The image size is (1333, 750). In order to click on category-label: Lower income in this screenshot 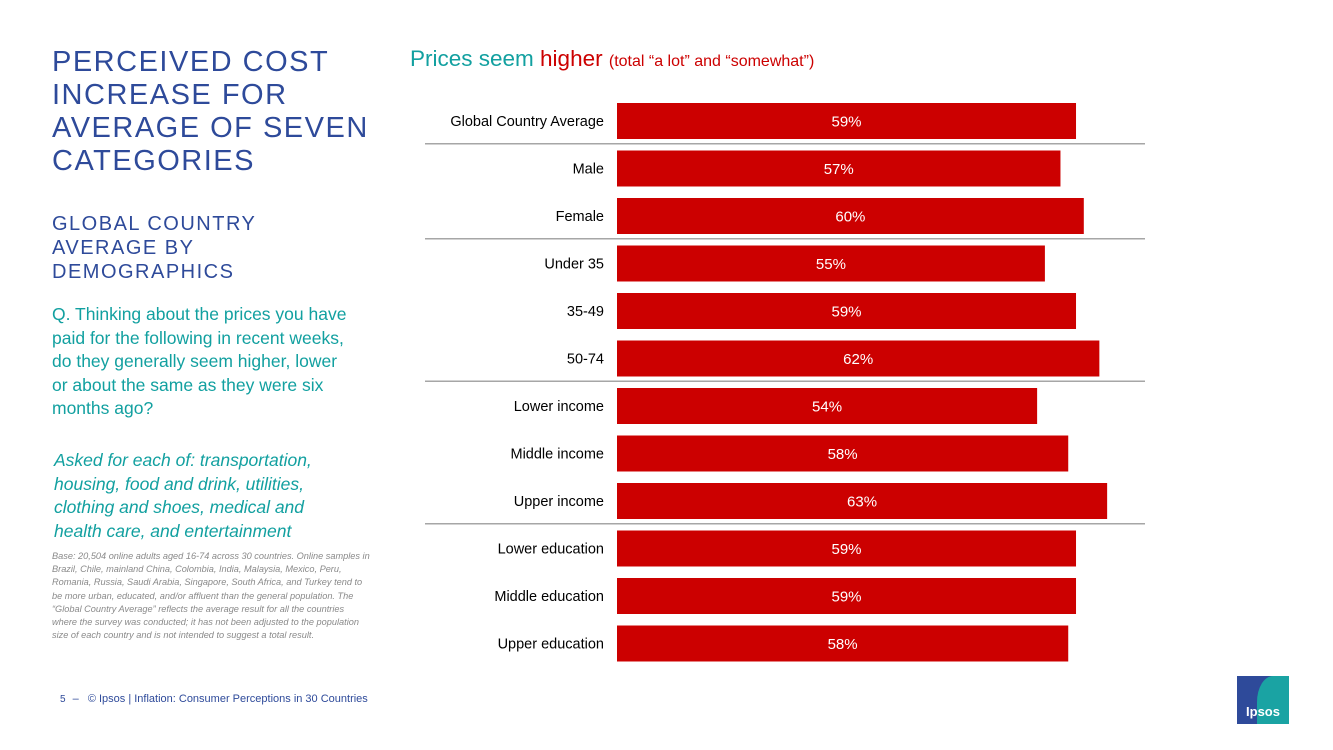, I will do `click(559, 407)`.